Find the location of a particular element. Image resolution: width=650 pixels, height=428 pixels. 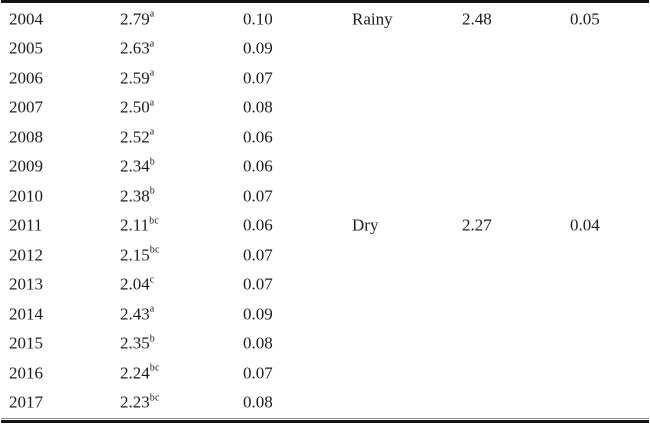

mean-value: 2.63 is located at coordinates (135, 48).